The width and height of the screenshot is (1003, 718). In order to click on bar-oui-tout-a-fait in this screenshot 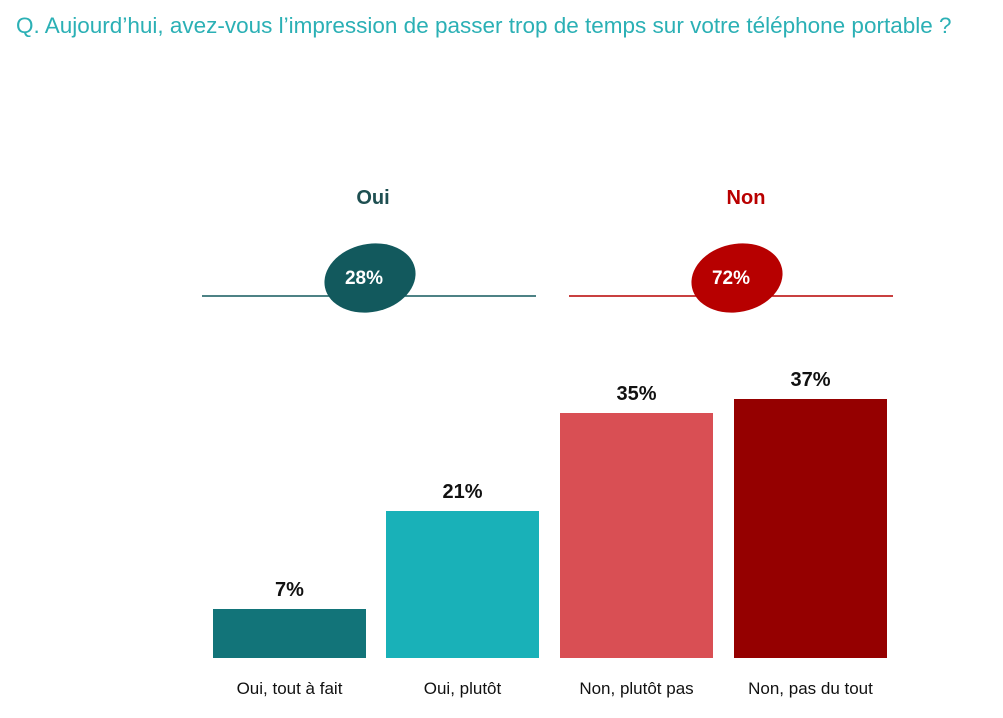, I will do `click(289, 633)`.